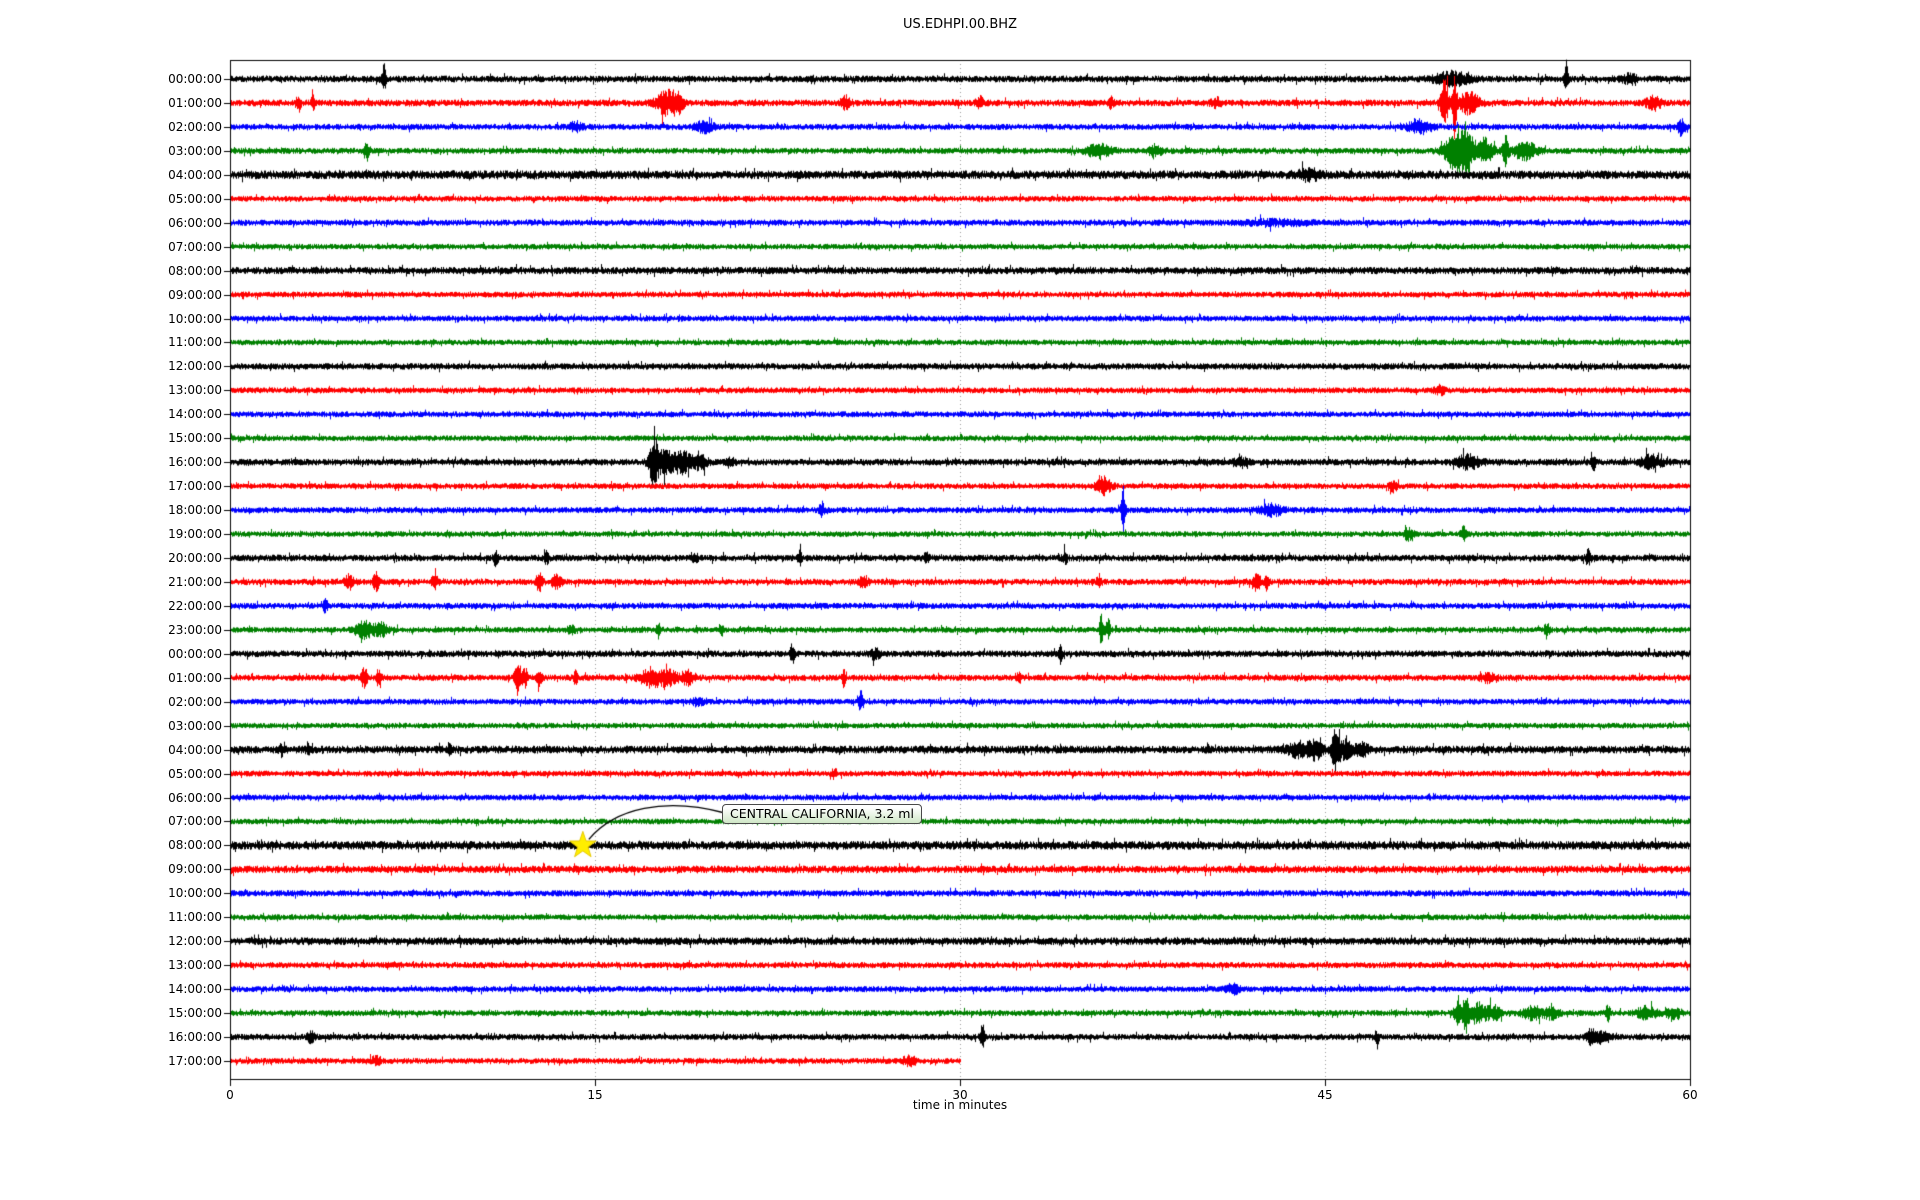 The width and height of the screenshot is (1920, 1200). Describe the element at coordinates (822, 814) in the screenshot. I see `event-annotation: CENTRAL CALIFORNIA, 3.2 ml` at that location.